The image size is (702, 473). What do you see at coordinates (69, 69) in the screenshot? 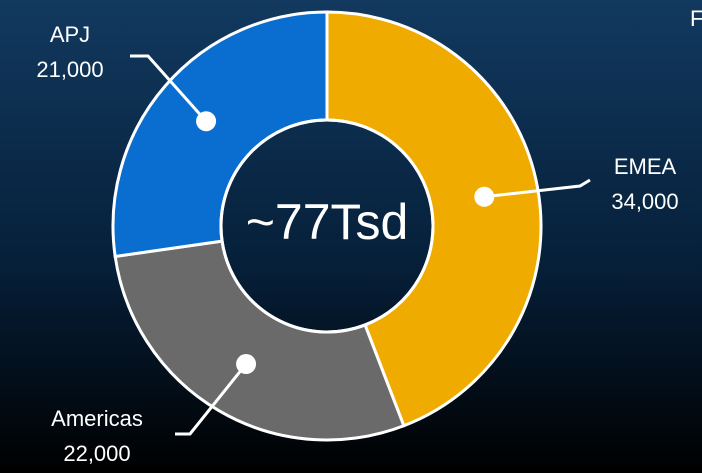
I see `value-label: 21,000` at bounding box center [69, 69].